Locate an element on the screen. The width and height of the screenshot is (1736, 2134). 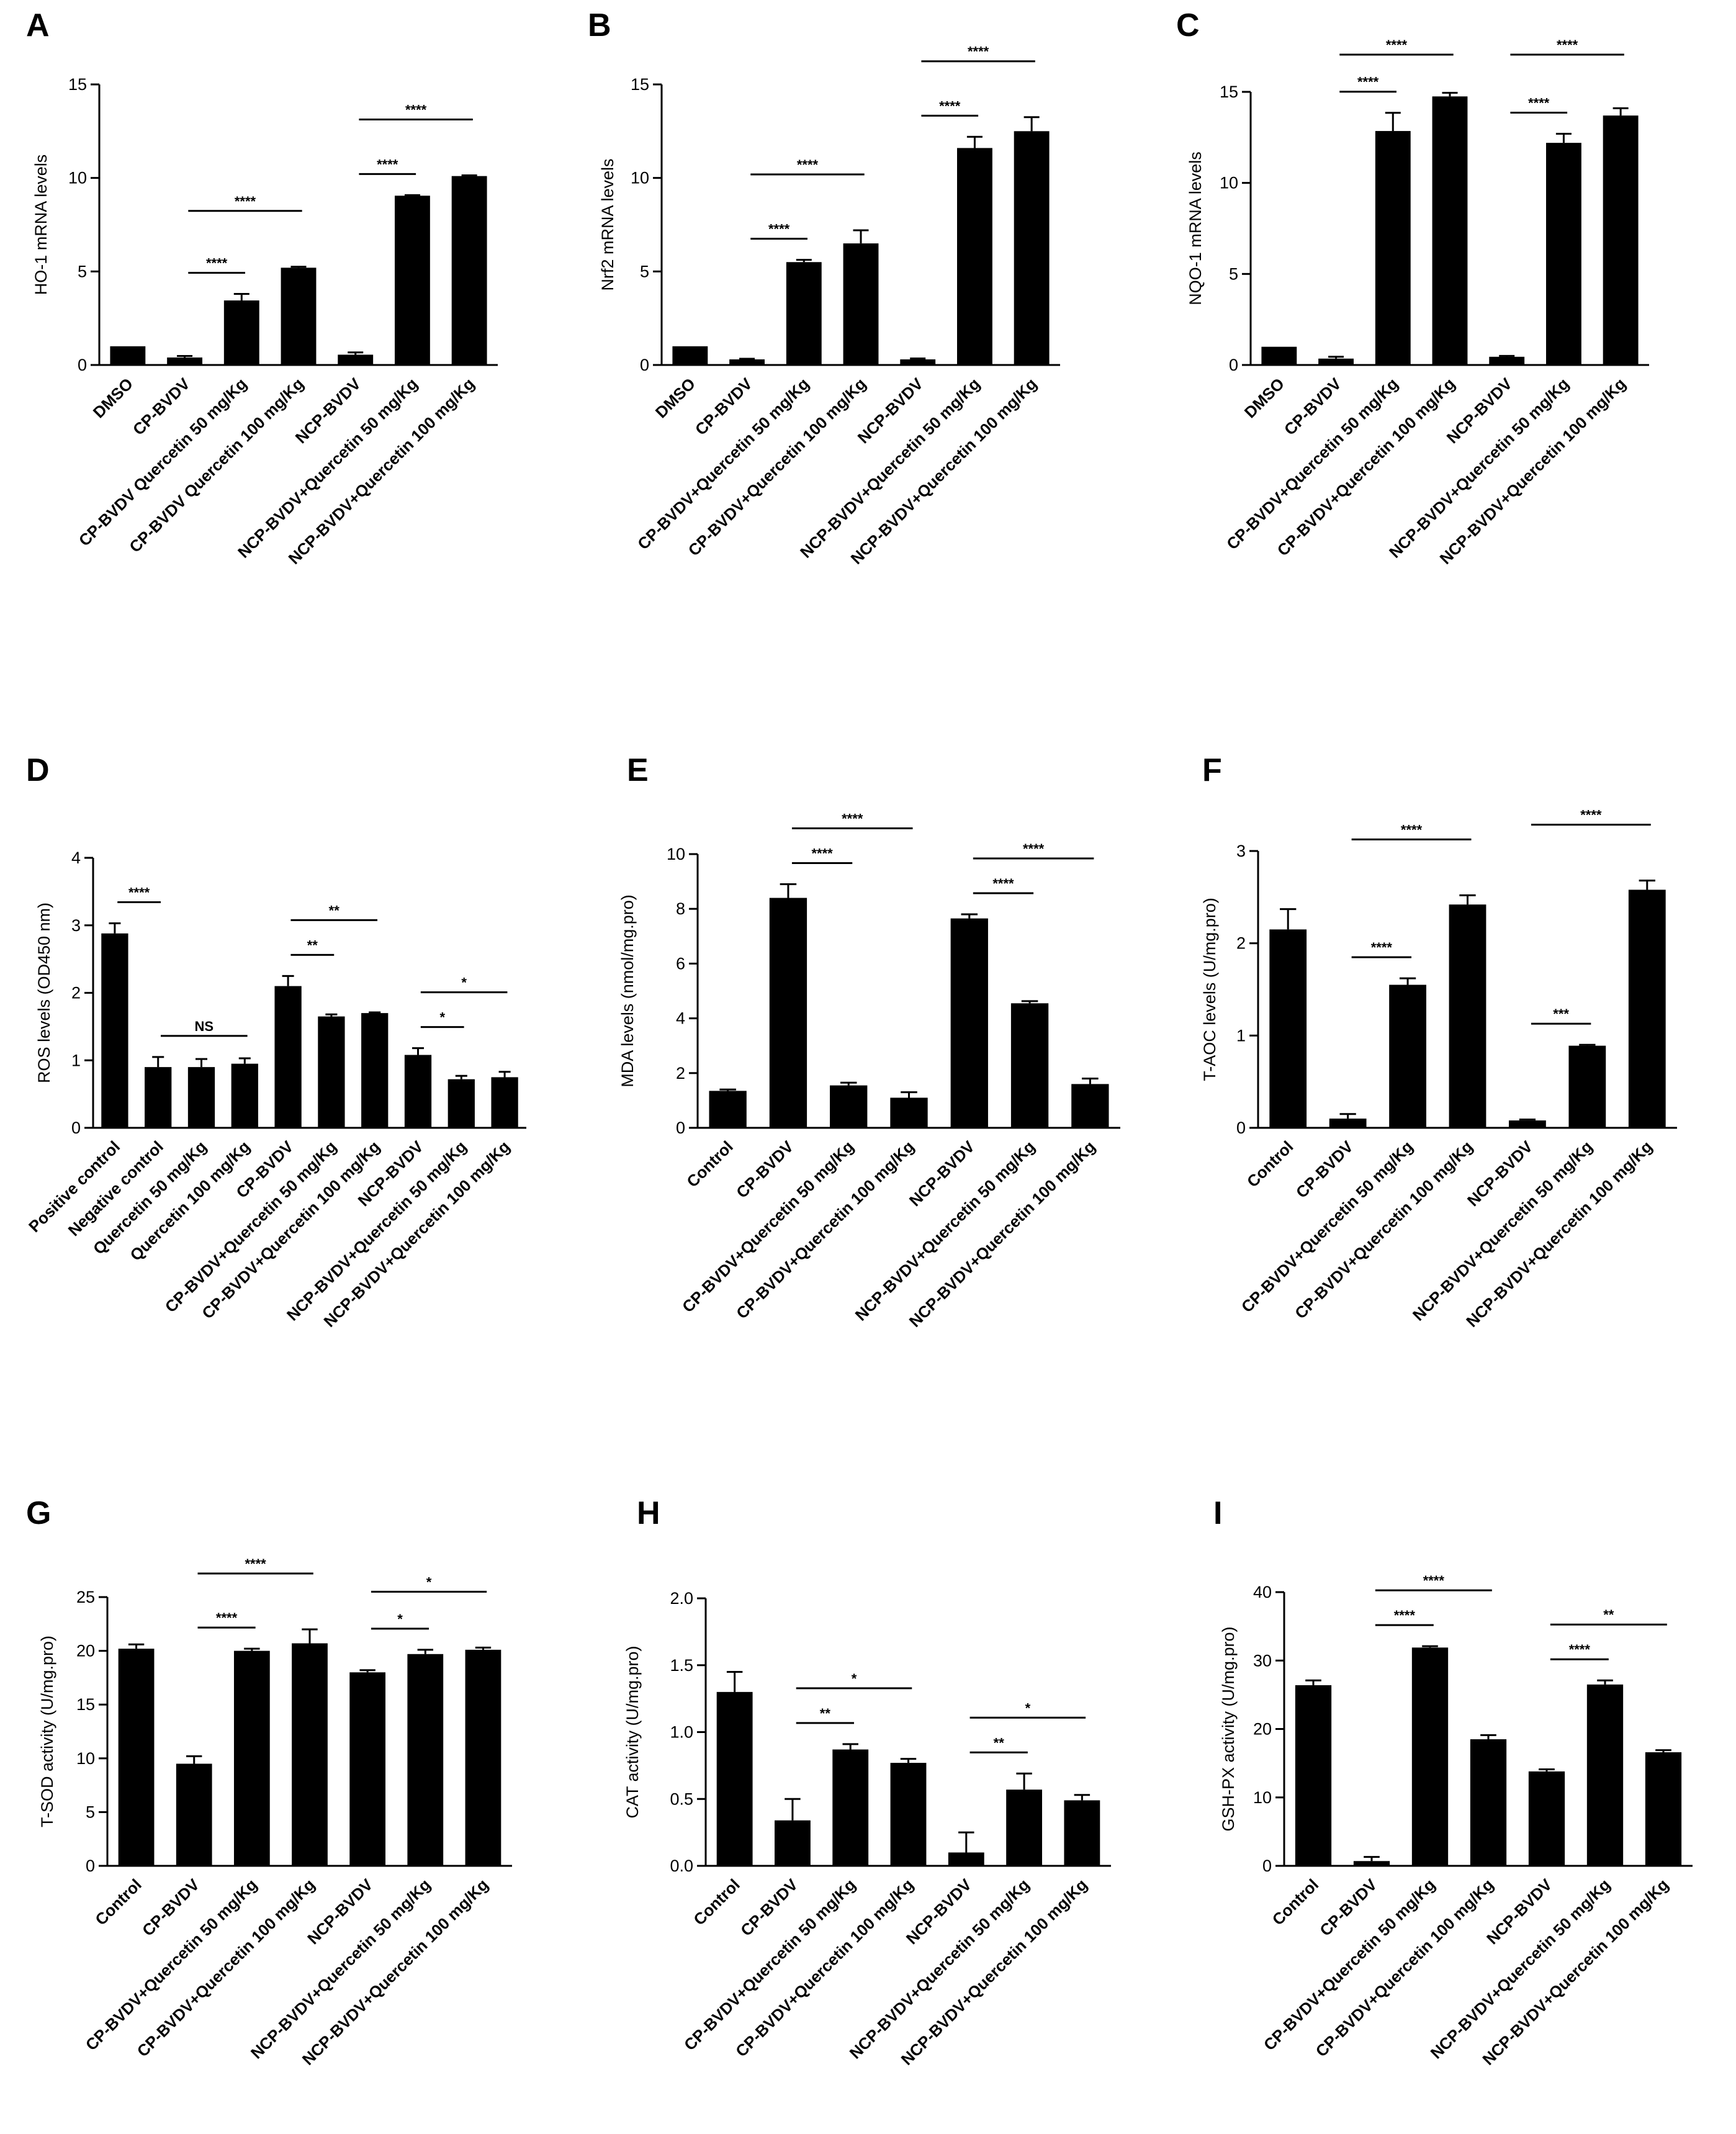
y-tick-label: 6 is located at coordinates (680, 963).